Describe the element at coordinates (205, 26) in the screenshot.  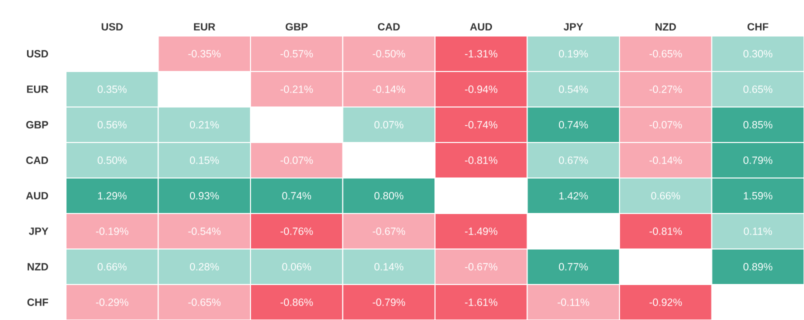
I see `x-tick-label: EUR` at that location.